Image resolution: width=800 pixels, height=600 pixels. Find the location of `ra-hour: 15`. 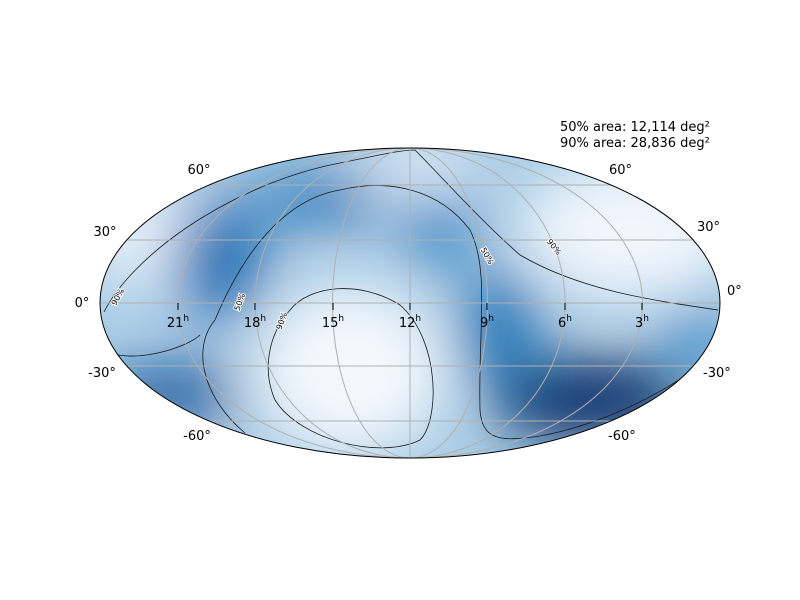

ra-hour: 15 is located at coordinates (330, 323).